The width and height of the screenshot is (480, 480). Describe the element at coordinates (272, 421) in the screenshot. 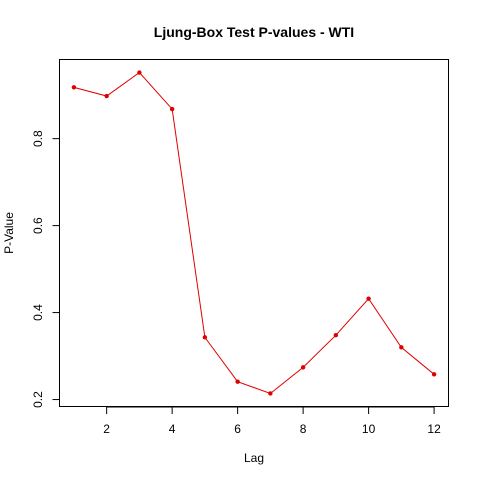

I see `x-ticks: 2 4 6 8 10 12` at that location.